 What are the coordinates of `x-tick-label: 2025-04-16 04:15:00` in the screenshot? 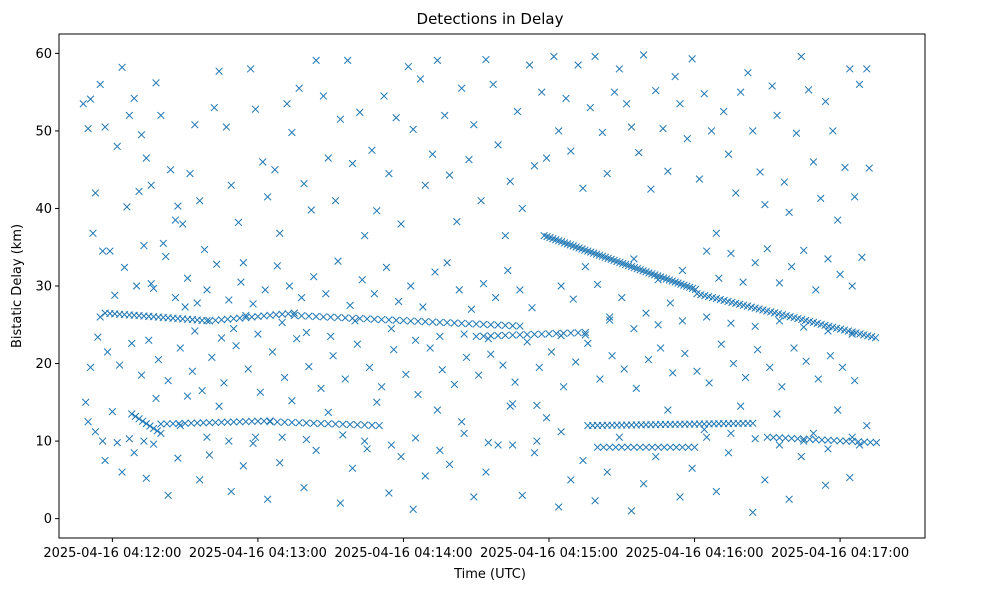 It's located at (549, 553).